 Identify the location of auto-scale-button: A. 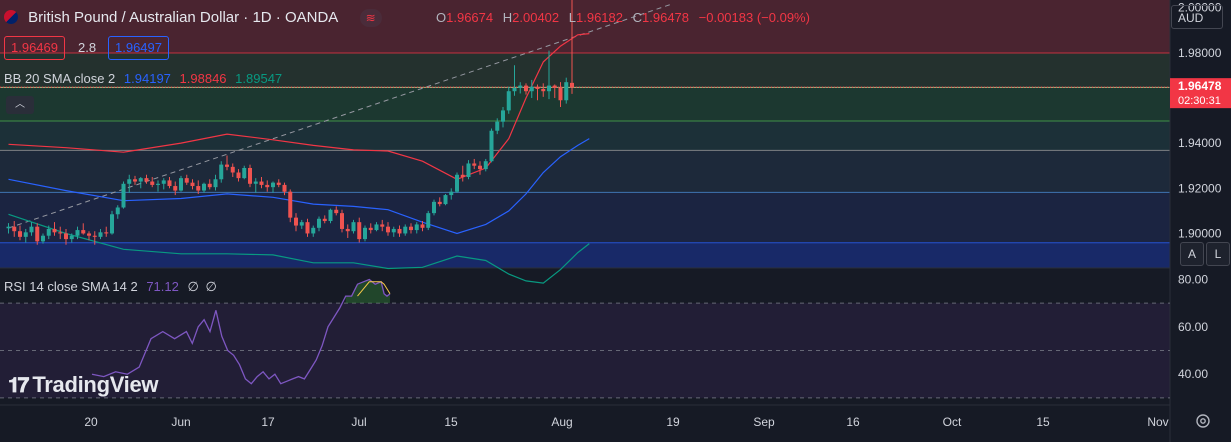
(1192, 254).